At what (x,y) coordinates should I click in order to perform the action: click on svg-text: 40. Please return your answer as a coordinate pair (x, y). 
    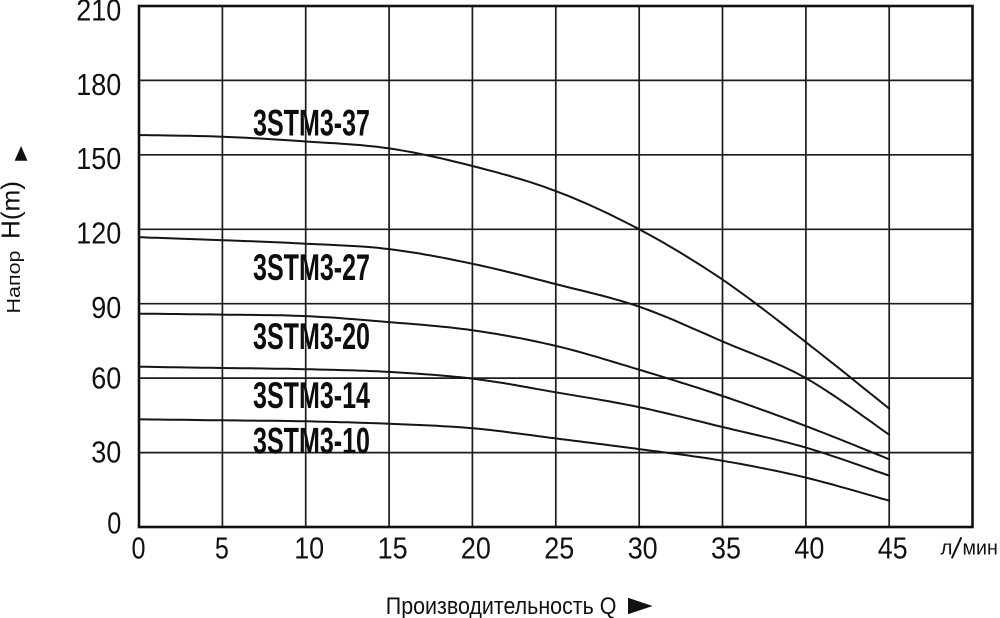
    Looking at the image, I should click on (809, 547).